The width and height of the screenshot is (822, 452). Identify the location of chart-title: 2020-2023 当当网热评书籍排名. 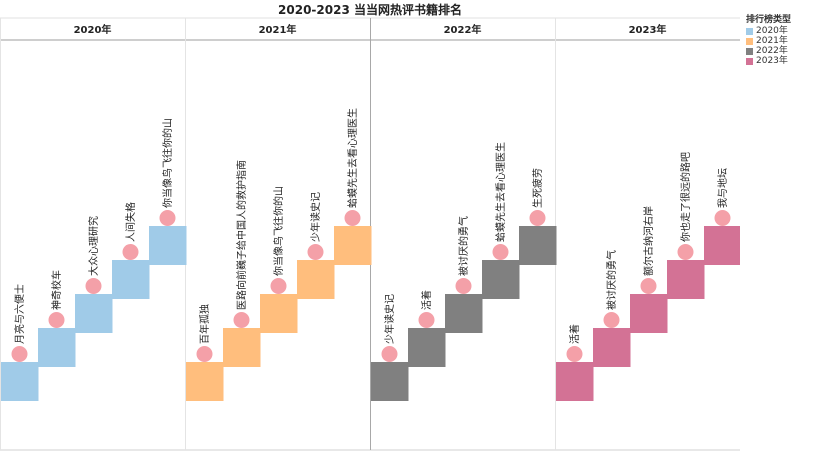
(370, 10).